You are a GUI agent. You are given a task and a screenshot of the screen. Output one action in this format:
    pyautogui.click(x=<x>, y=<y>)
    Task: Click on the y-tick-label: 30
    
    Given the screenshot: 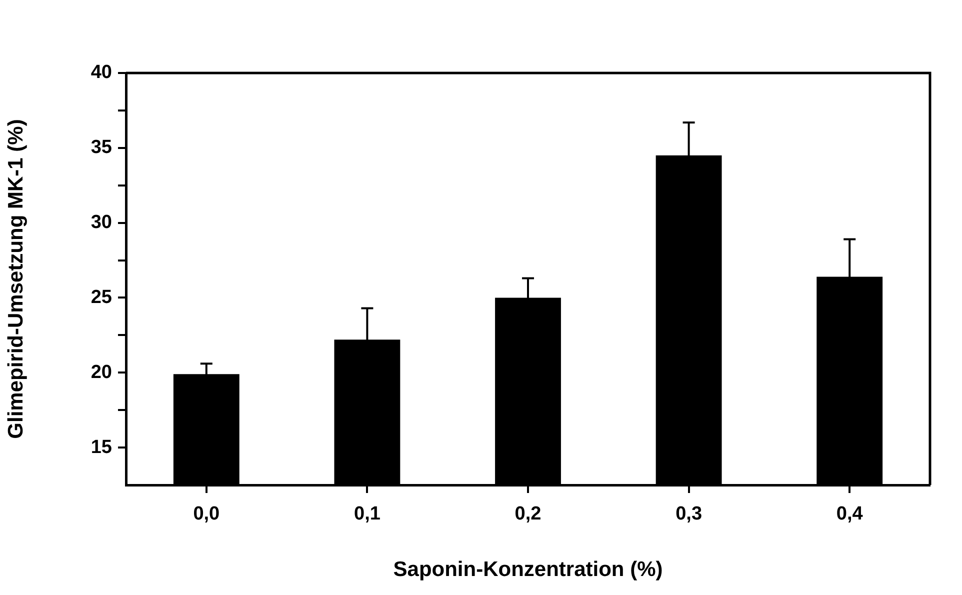 What is the action you would take?
    pyautogui.click(x=101, y=223)
    